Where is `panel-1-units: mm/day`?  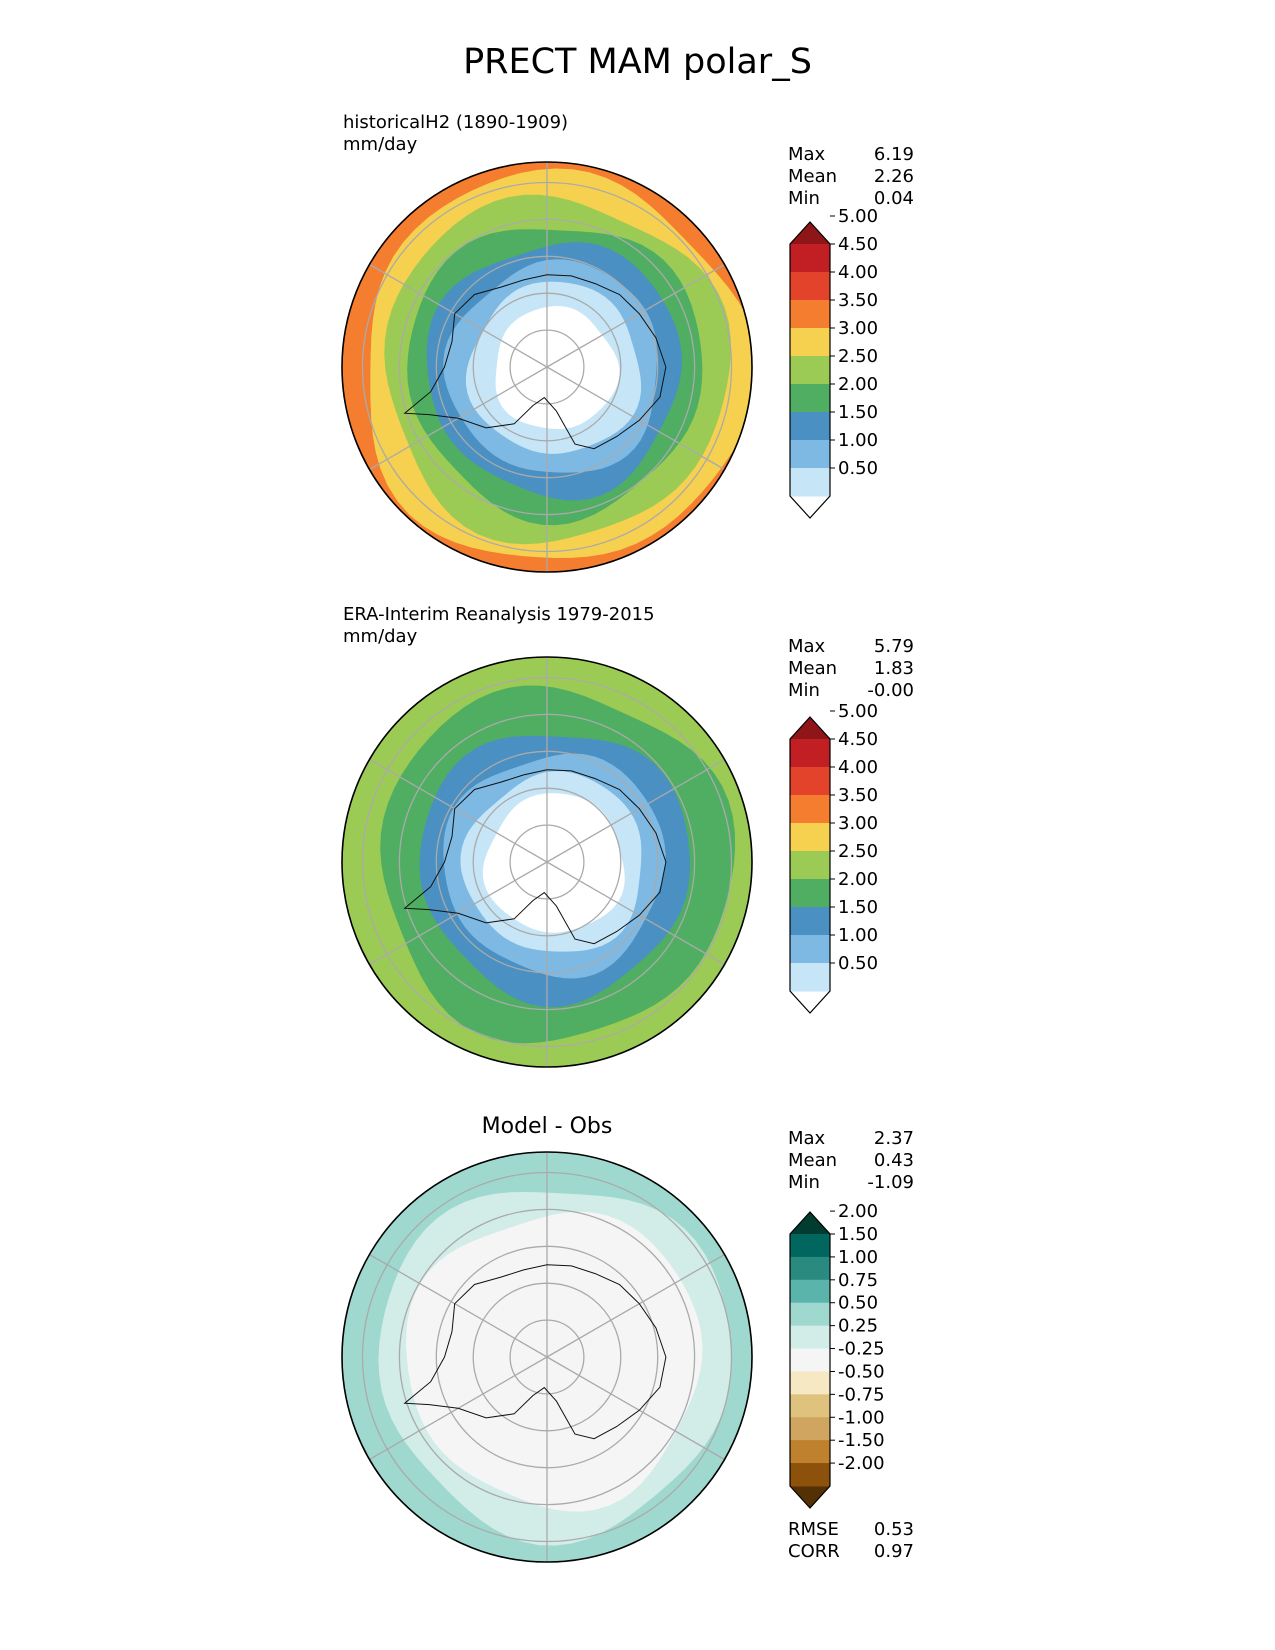
panel-1-units: mm/day is located at coordinates (380, 144).